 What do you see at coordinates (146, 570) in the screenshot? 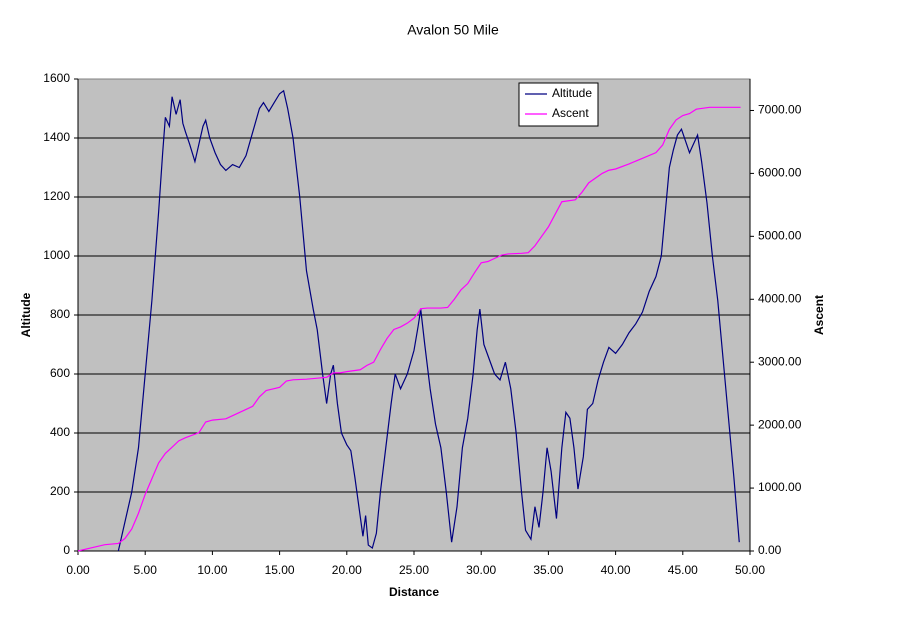
I see `x-tick-label: 5.00` at bounding box center [146, 570].